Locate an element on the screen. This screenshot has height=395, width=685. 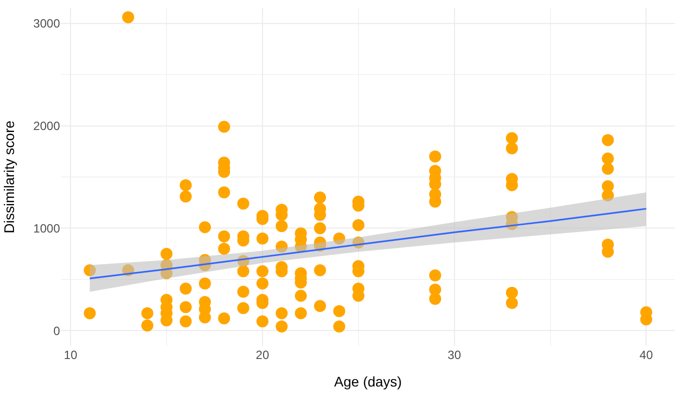
x-tick-label: 30 is located at coordinates (455, 355).